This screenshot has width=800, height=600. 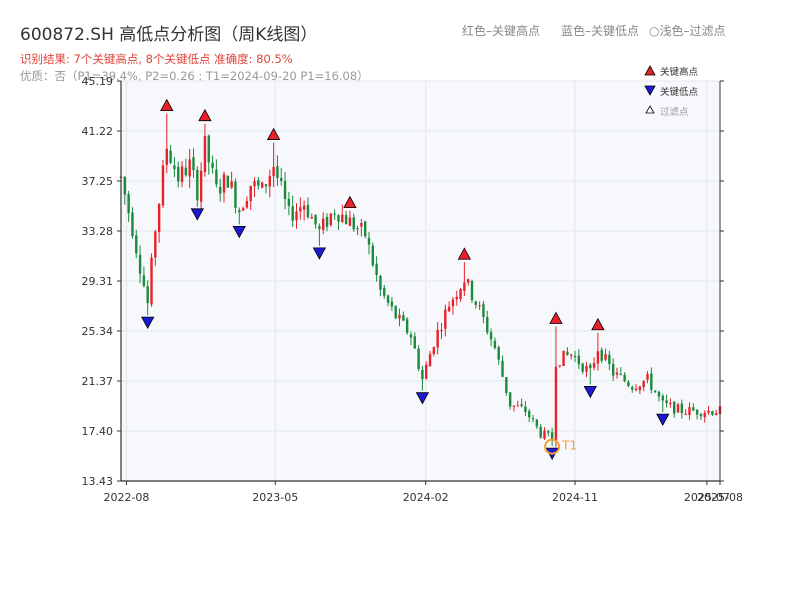 I want to click on x-tick-label: 2023-05, so click(x=275, y=497).